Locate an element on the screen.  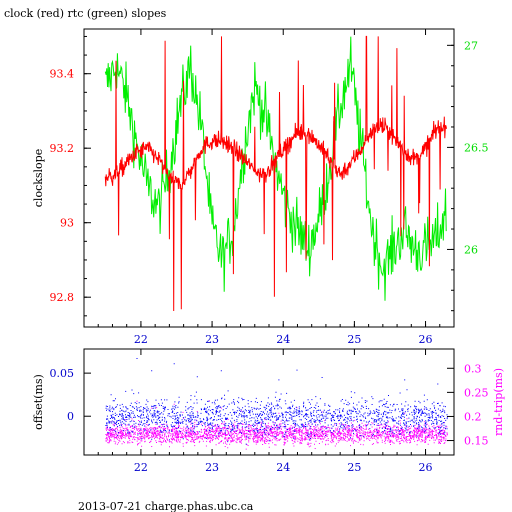
series-offset-points is located at coordinates (276, 401).